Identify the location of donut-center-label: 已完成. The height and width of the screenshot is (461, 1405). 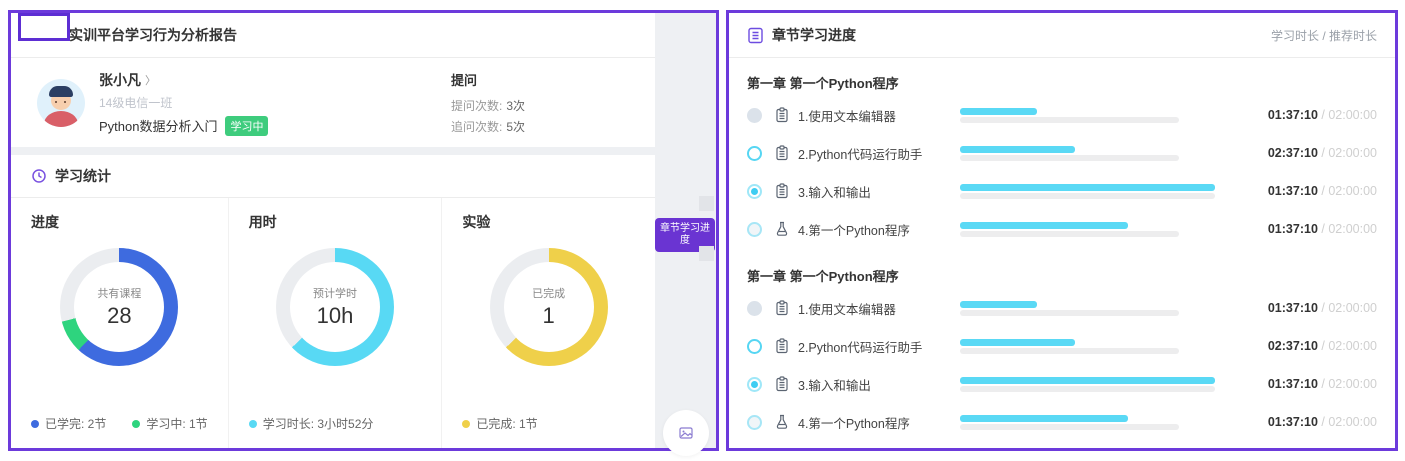
(549, 294).